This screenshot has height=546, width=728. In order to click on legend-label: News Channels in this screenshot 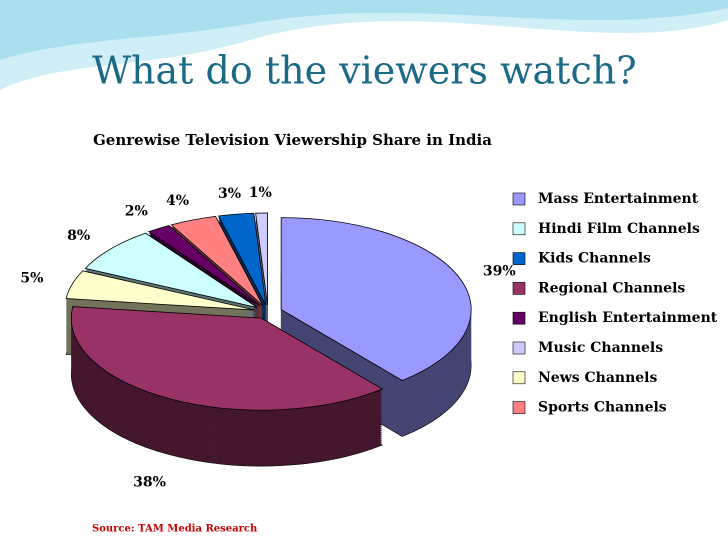, I will do `click(597, 378)`.